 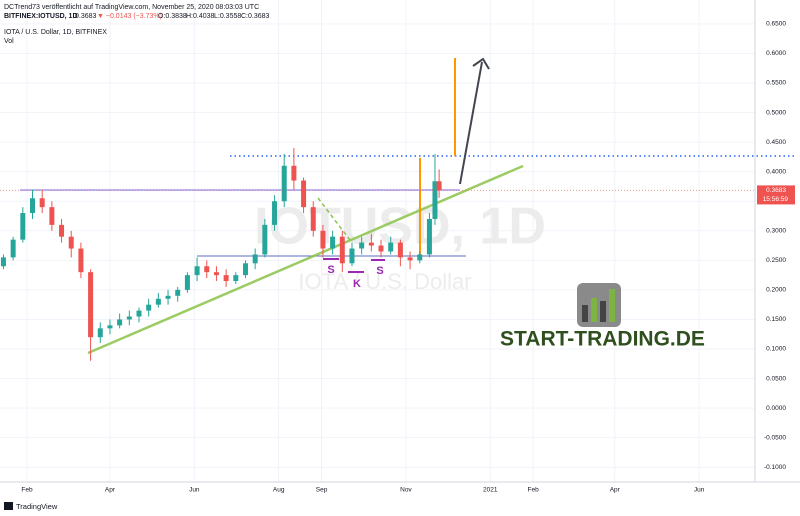 What do you see at coordinates (776, 231) in the screenshot?
I see `y-tick-label: 0.3000` at bounding box center [776, 231].